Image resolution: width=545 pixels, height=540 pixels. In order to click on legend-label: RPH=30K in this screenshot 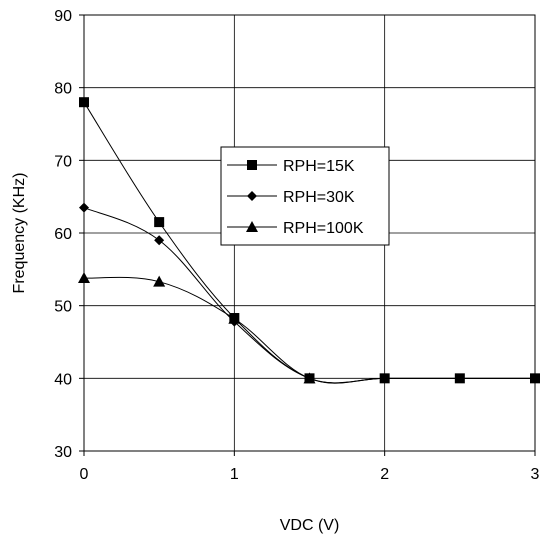, I will do `click(319, 197)`.